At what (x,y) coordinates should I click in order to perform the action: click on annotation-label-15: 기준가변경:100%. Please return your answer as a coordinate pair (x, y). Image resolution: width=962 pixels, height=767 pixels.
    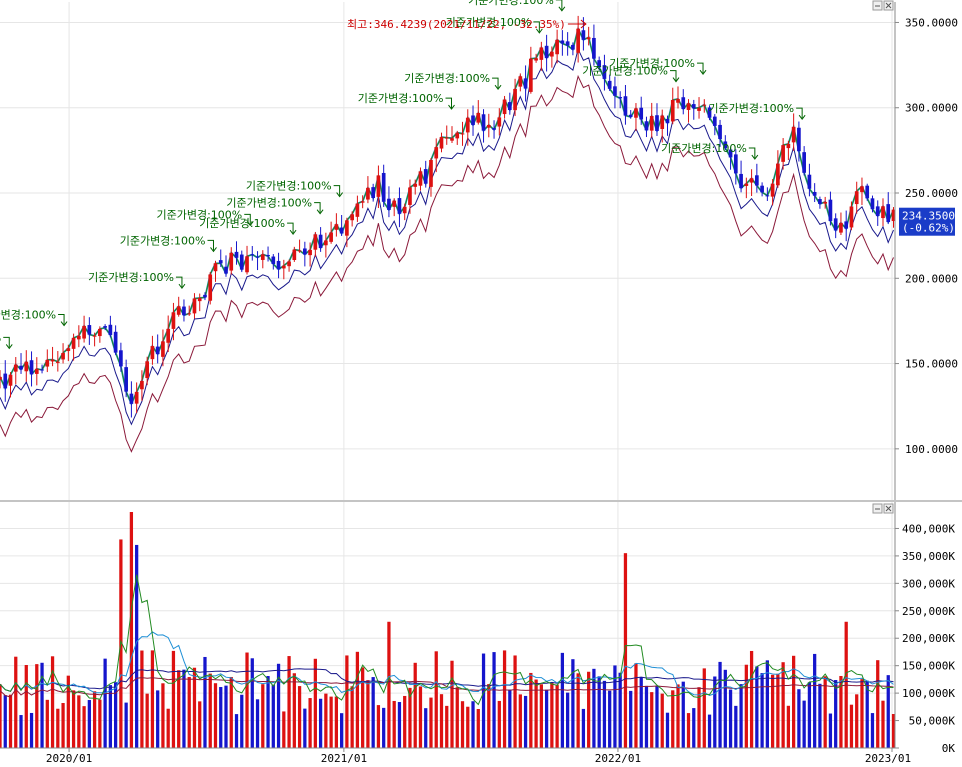
    Looking at the image, I should click on (751, 108).